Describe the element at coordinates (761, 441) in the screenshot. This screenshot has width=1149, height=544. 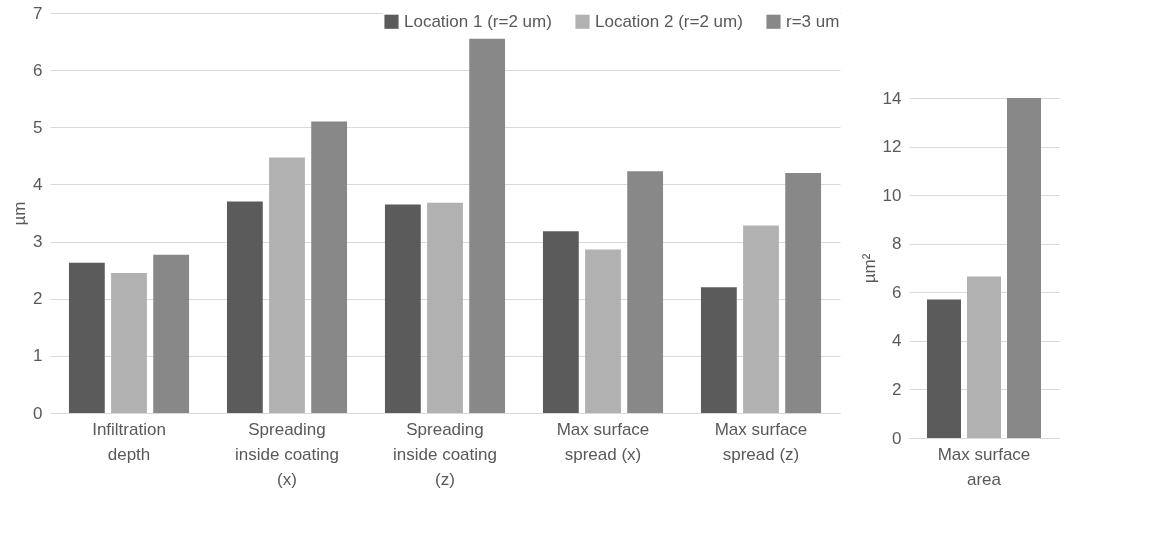
I see `x-tick-label: Max surface spread (z)` at that location.